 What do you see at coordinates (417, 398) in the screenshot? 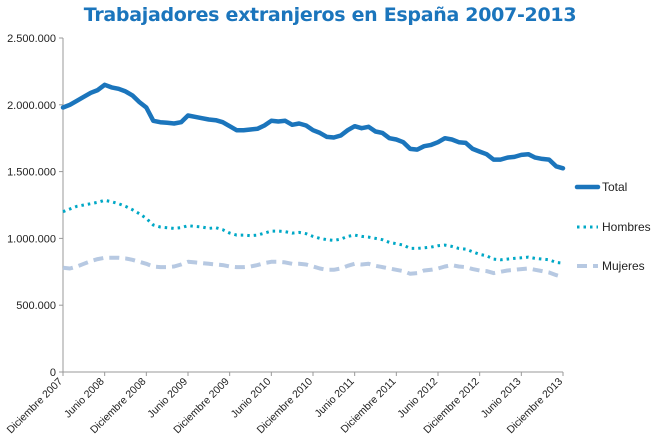
I see `x-tick-label: Junio 2012` at bounding box center [417, 398].